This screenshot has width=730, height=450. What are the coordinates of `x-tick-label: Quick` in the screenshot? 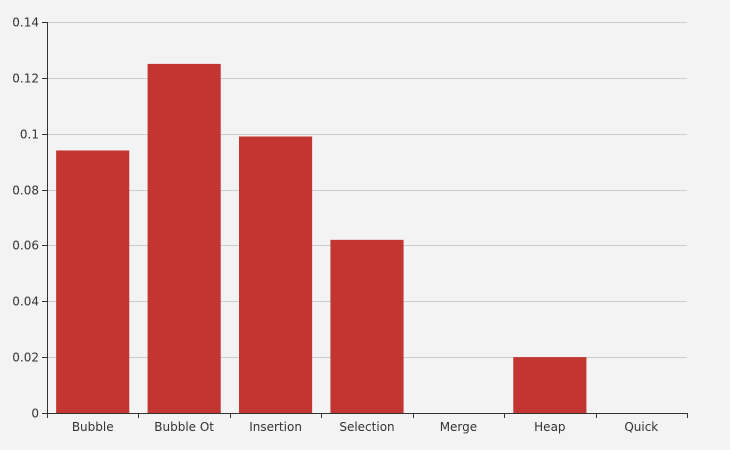 It's located at (641, 427).